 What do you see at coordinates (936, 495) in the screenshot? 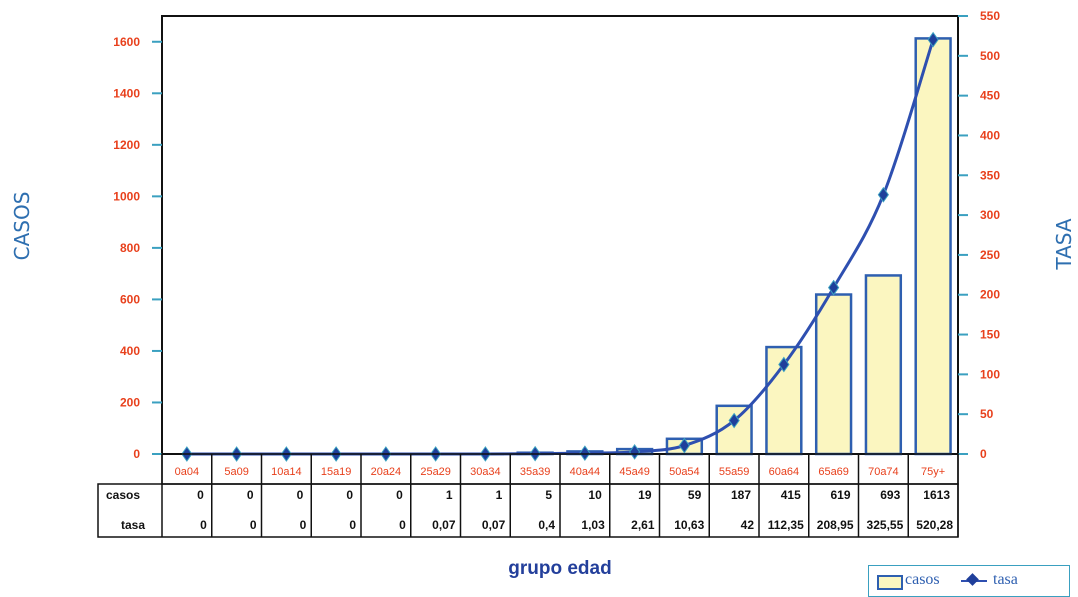
I see `cell-casos: 1613` at bounding box center [936, 495].